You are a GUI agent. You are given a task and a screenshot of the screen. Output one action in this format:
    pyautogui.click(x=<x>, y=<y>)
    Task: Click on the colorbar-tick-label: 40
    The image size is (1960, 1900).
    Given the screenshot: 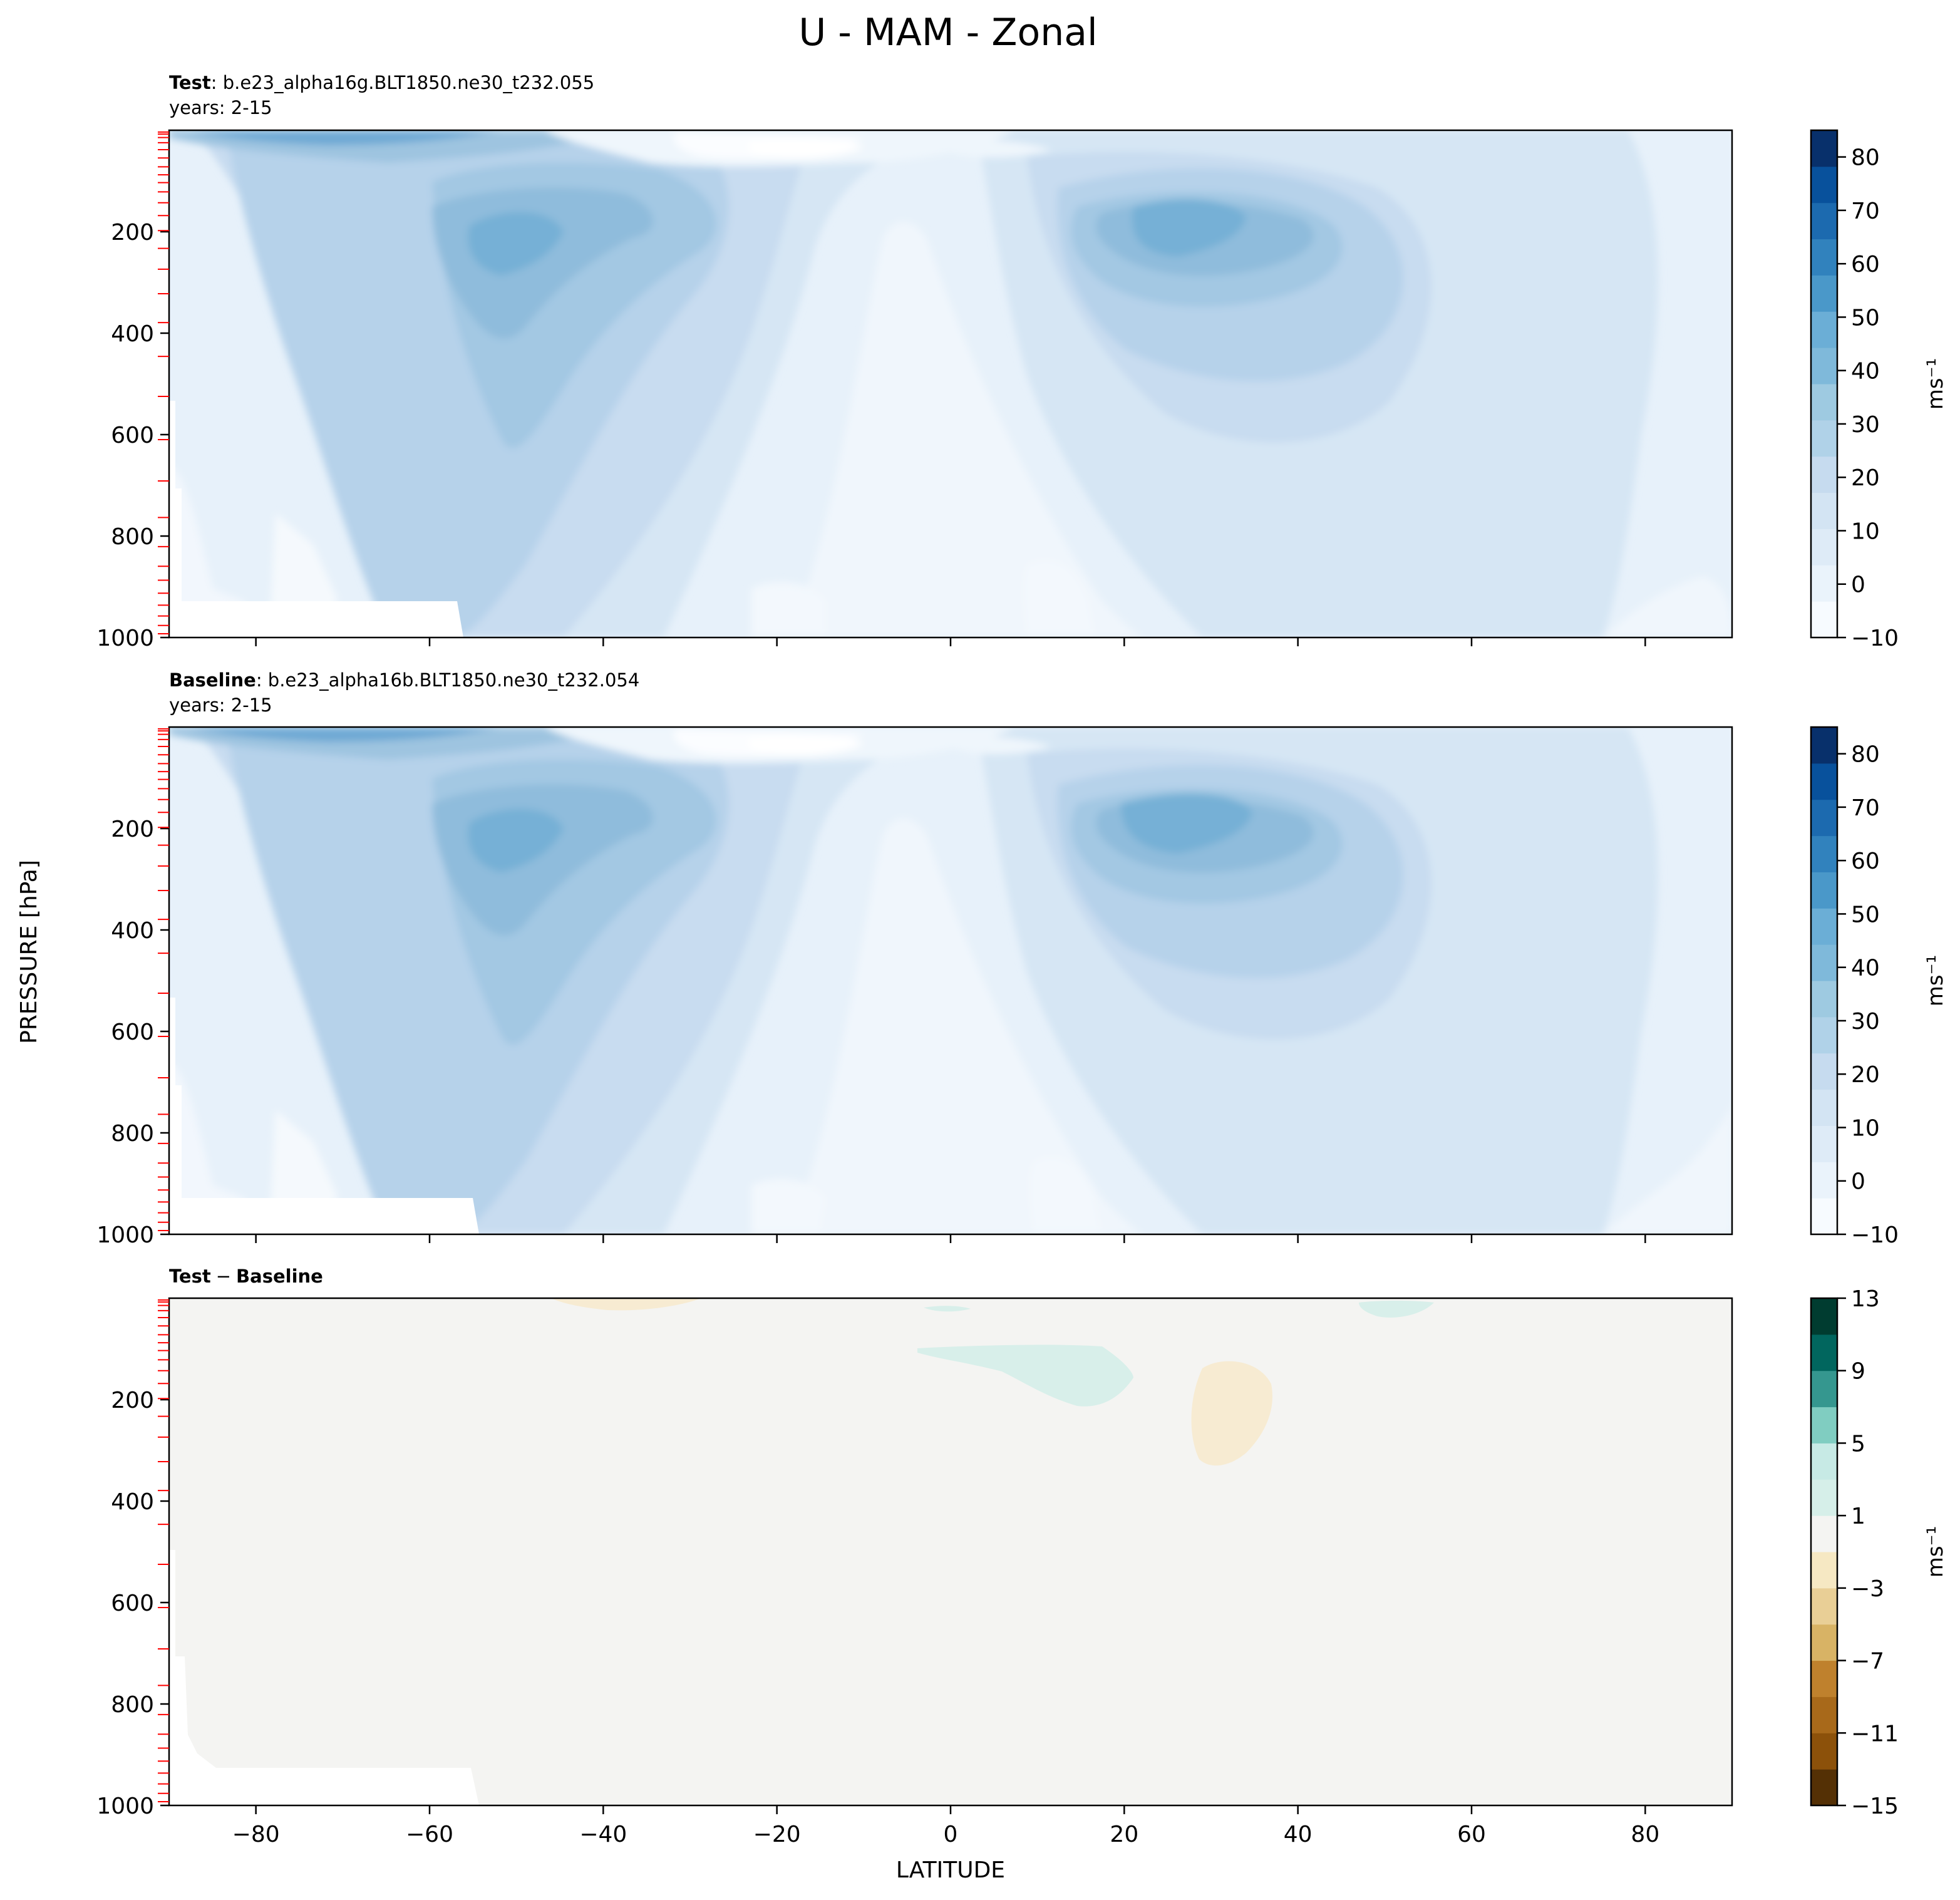 What is the action you would take?
    pyautogui.click(x=1866, y=968)
    